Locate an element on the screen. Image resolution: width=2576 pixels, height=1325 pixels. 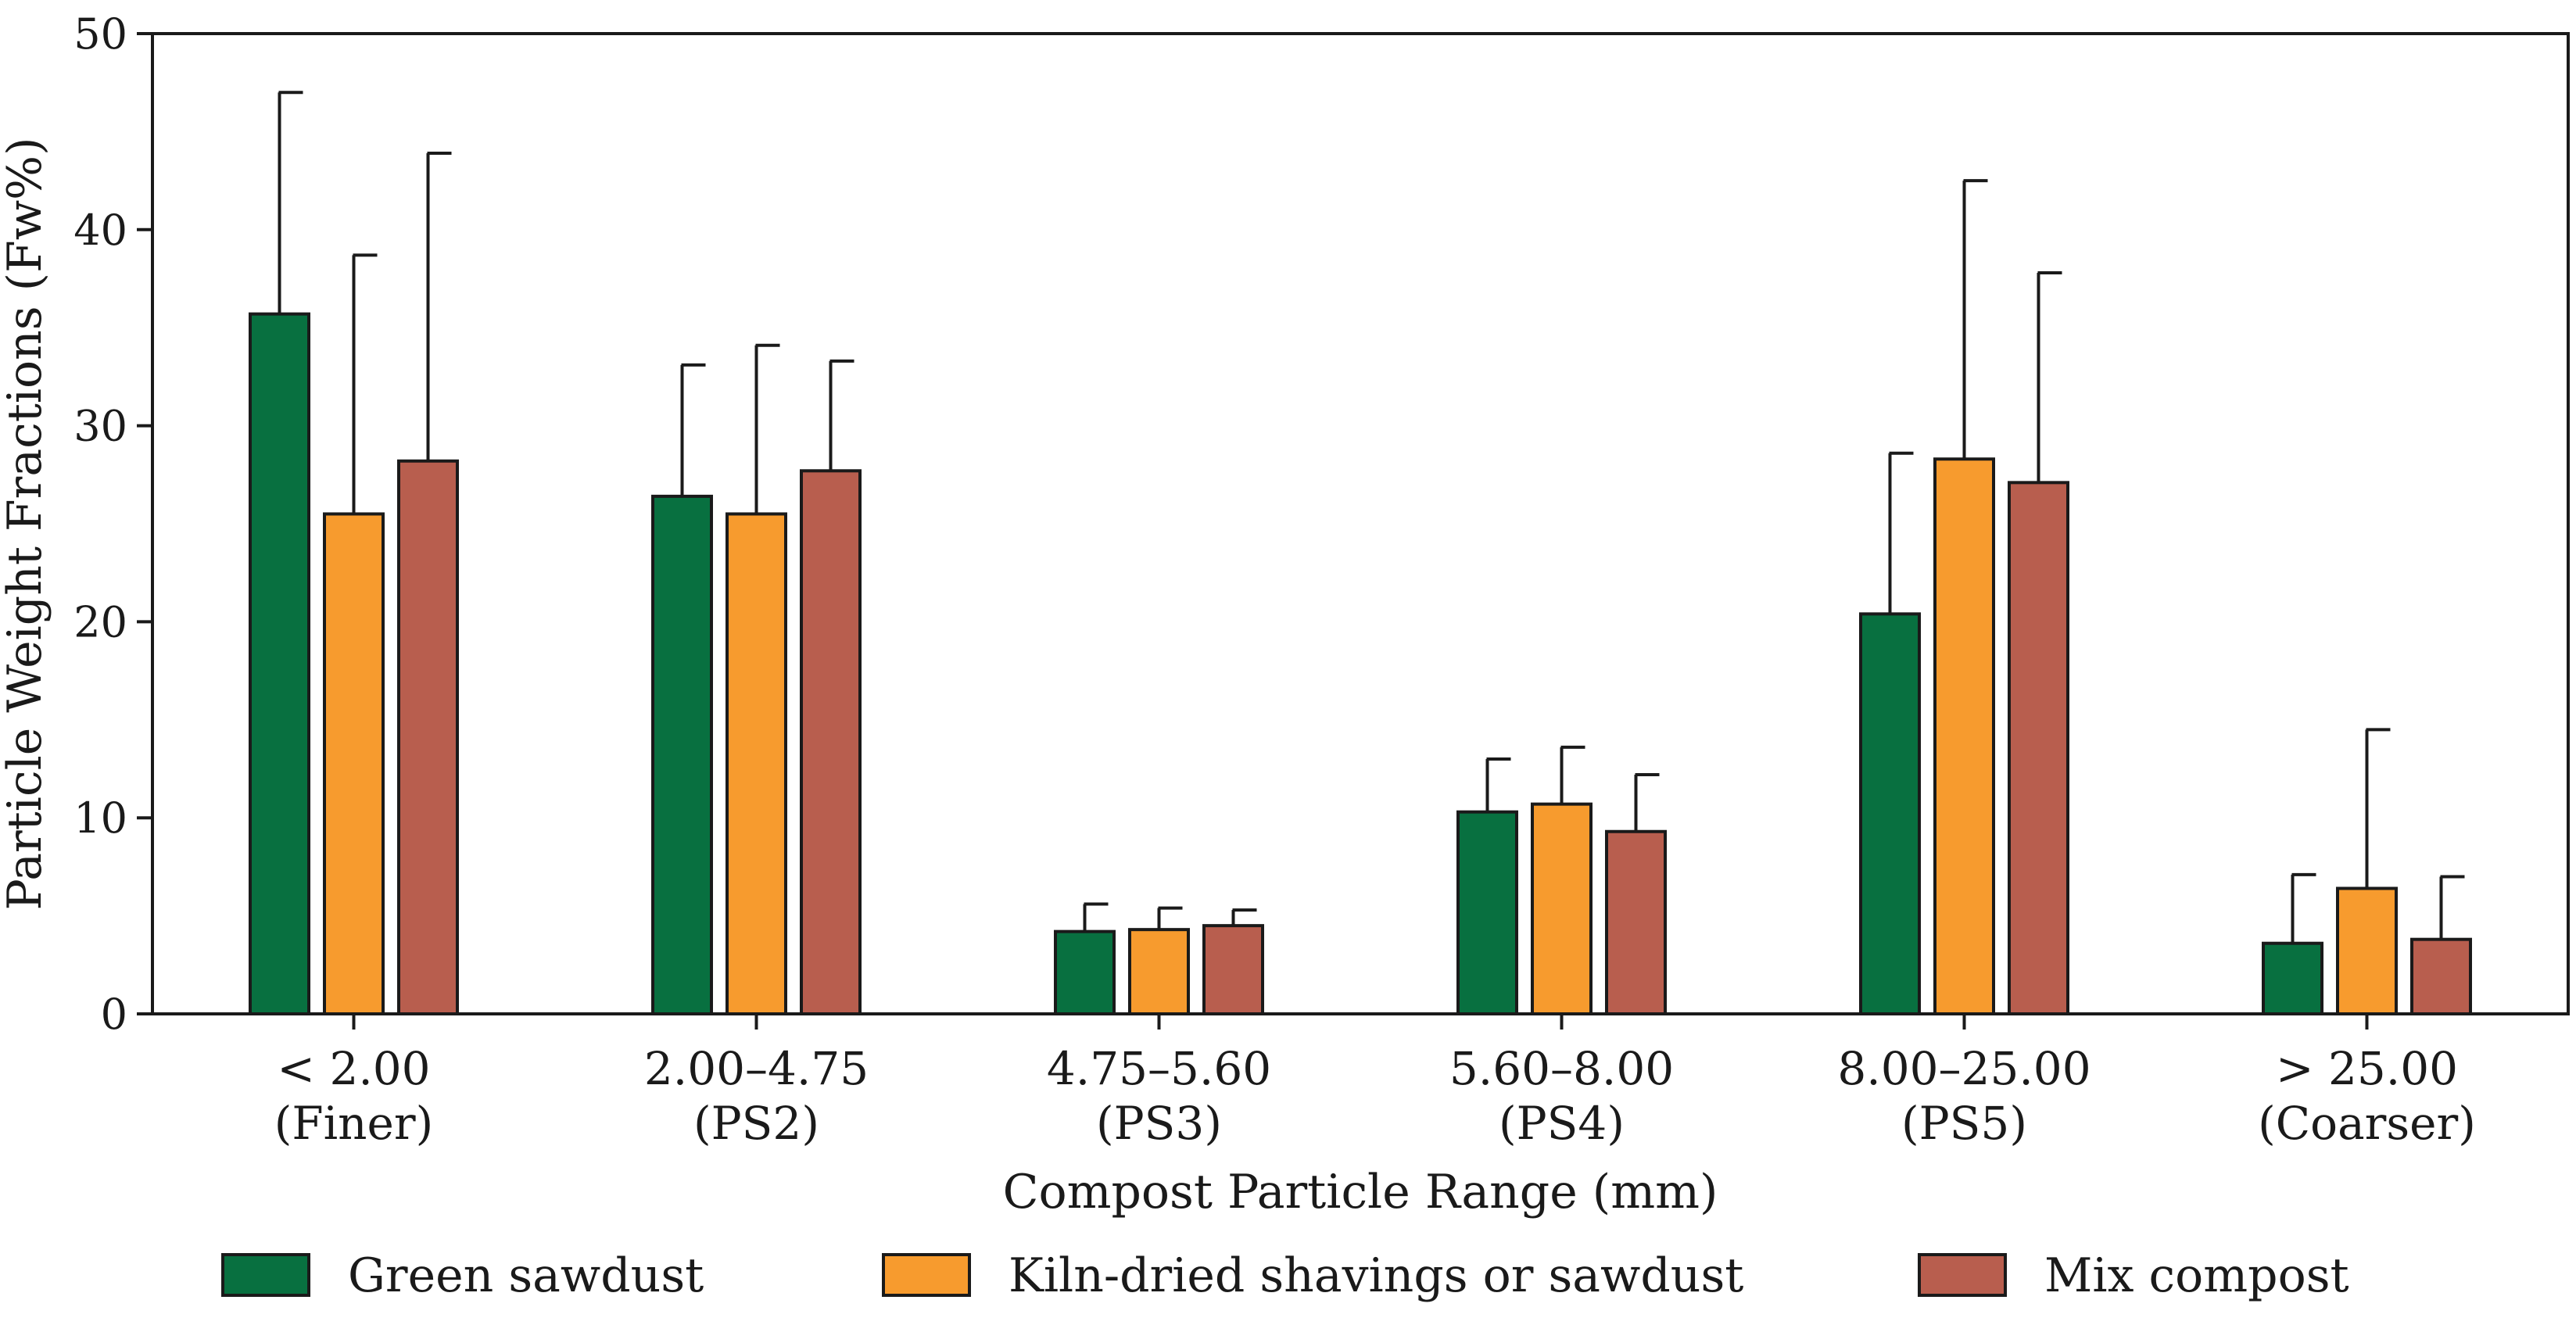
x-tick-label: (PS3) is located at coordinates (1159, 1123).